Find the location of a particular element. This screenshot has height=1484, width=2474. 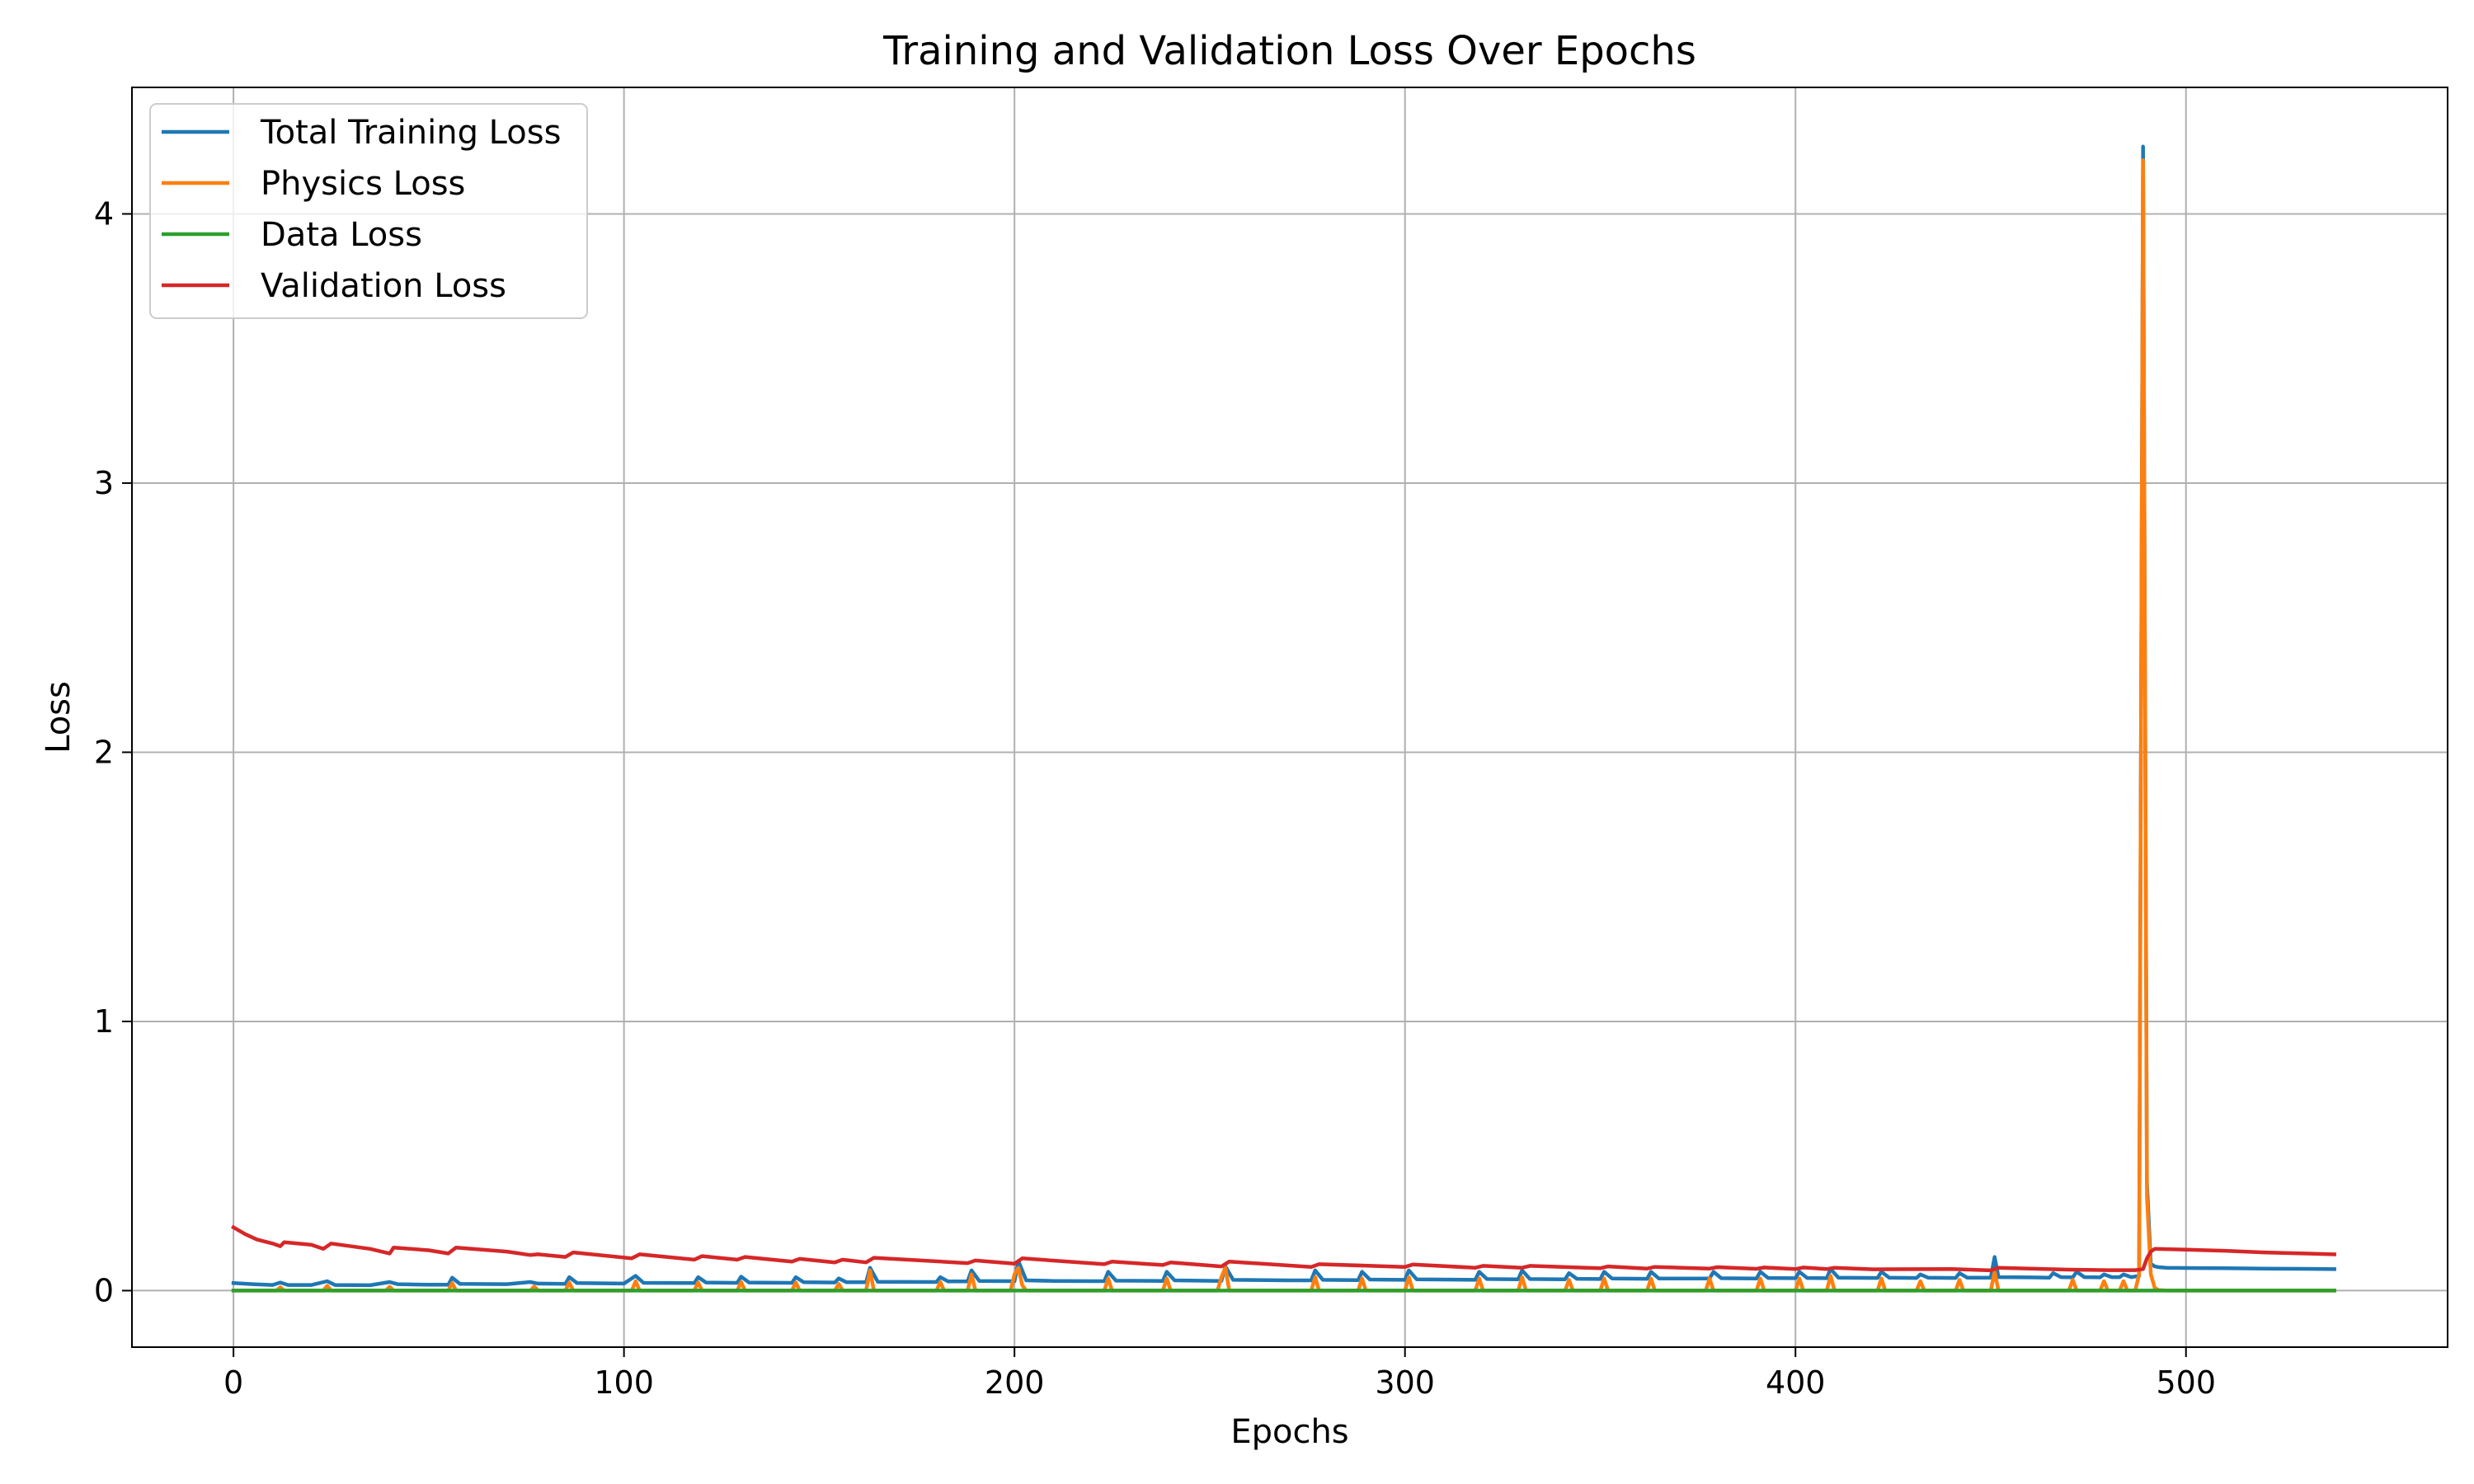

x-tick-label: 400 is located at coordinates (1796, 1382).